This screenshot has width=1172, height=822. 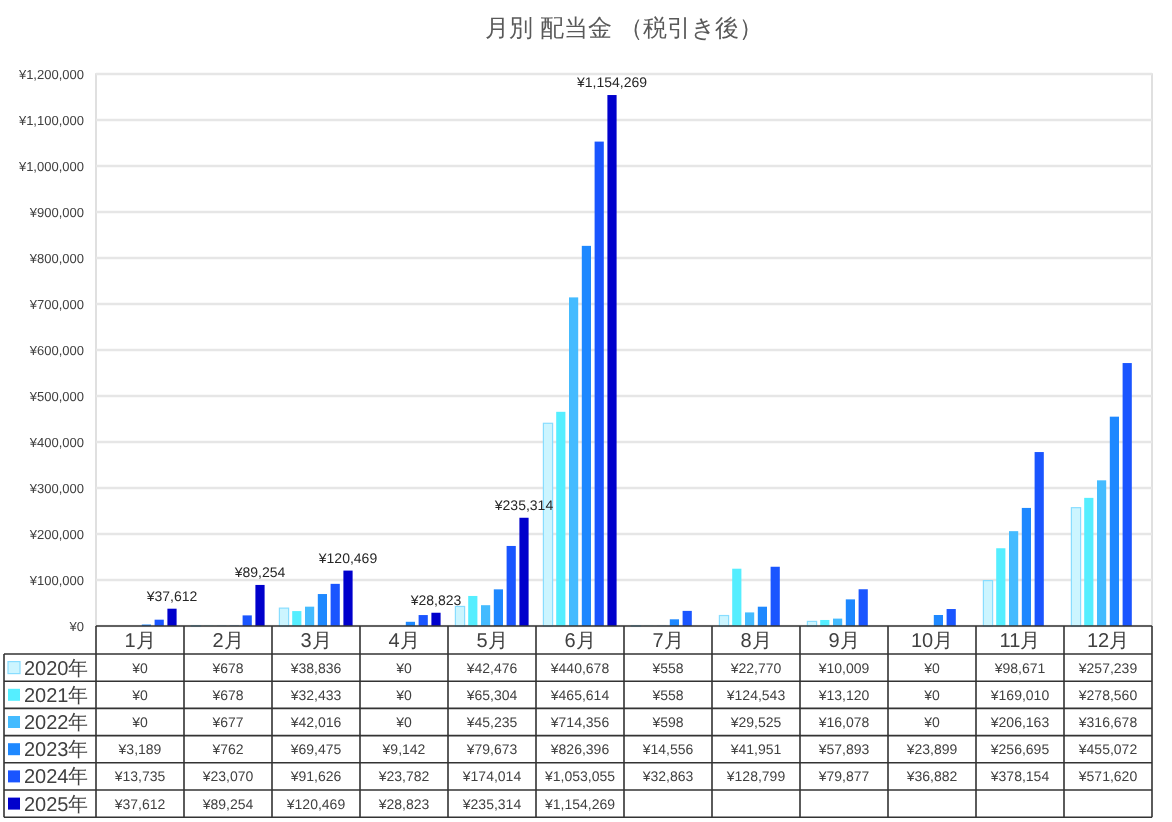 I want to click on x-tick-label: 7月, so click(x=668, y=642).